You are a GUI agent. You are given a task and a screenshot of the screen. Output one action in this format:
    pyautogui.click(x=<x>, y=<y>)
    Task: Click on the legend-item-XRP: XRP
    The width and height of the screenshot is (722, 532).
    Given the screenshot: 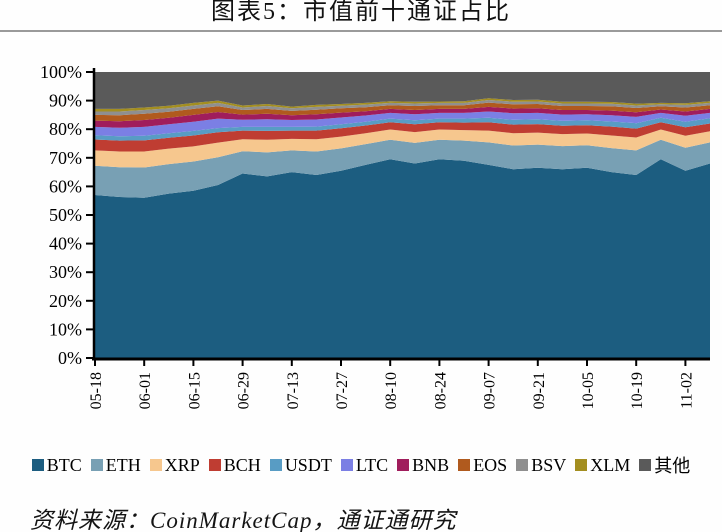 What is the action you would take?
    pyautogui.click(x=174, y=465)
    